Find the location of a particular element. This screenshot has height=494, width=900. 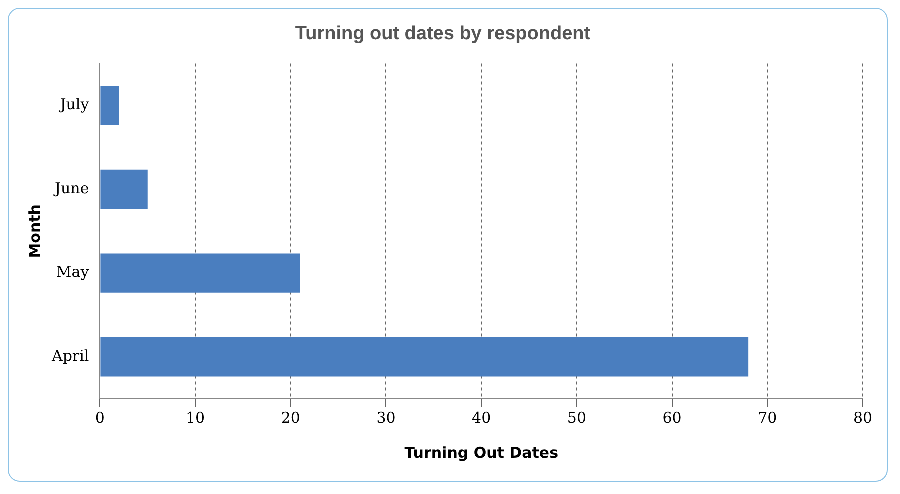

chart-title: Turning out dates by respondent is located at coordinates (443, 34).